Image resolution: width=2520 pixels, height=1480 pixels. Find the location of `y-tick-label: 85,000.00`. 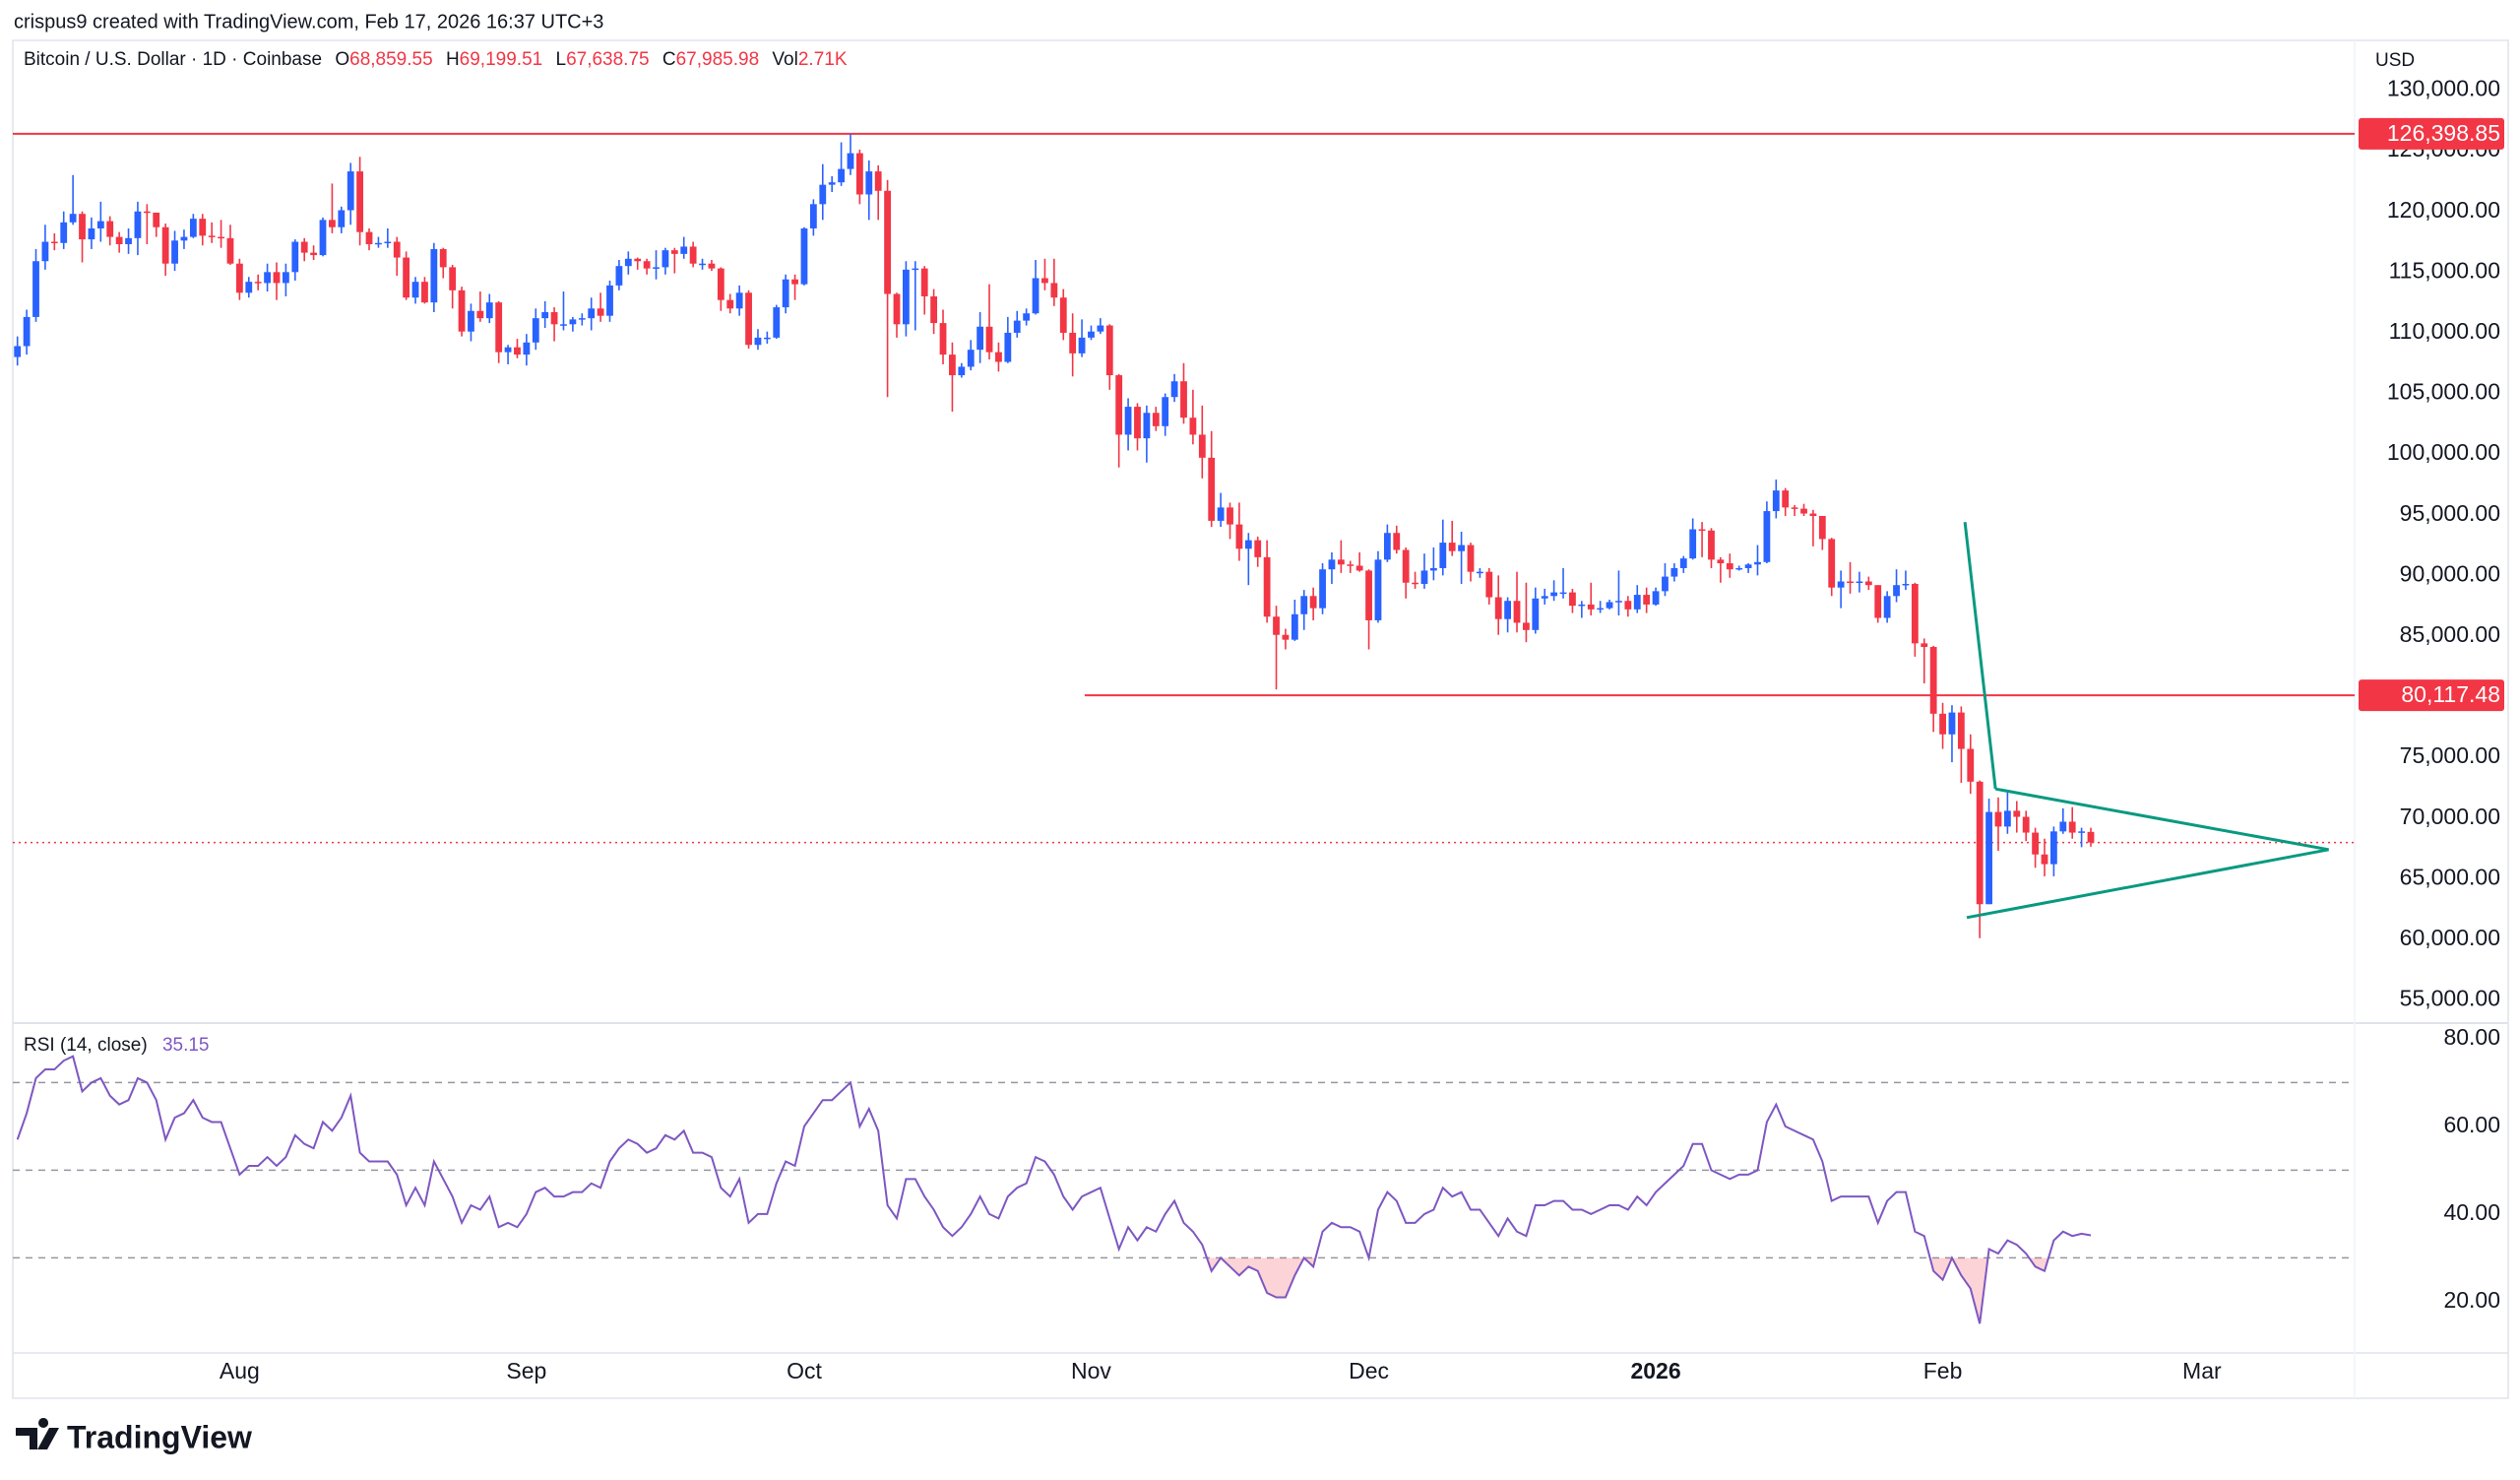

y-tick-label: 85,000.00 is located at coordinates (2450, 634).